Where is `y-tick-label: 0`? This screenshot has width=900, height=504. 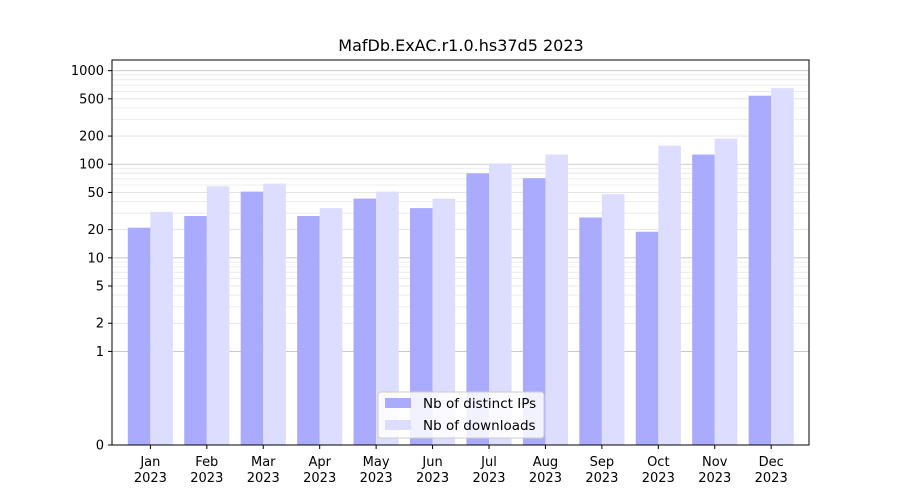
y-tick-label: 0 is located at coordinates (100, 446).